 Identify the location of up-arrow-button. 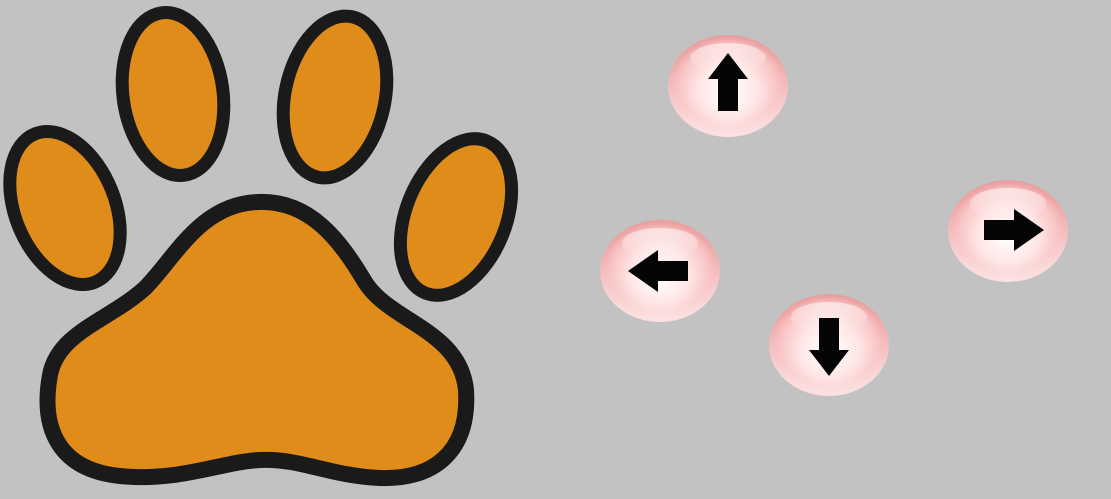
(728, 86).